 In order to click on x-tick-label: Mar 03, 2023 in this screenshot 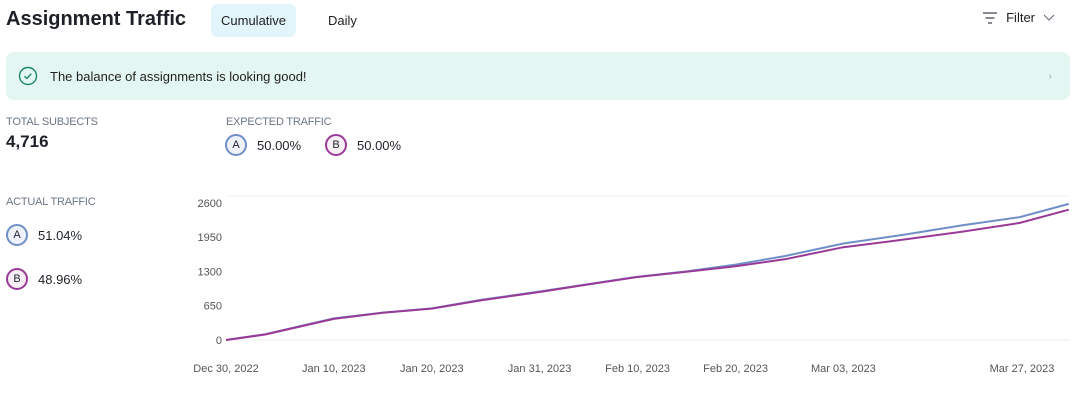, I will do `click(843, 369)`.